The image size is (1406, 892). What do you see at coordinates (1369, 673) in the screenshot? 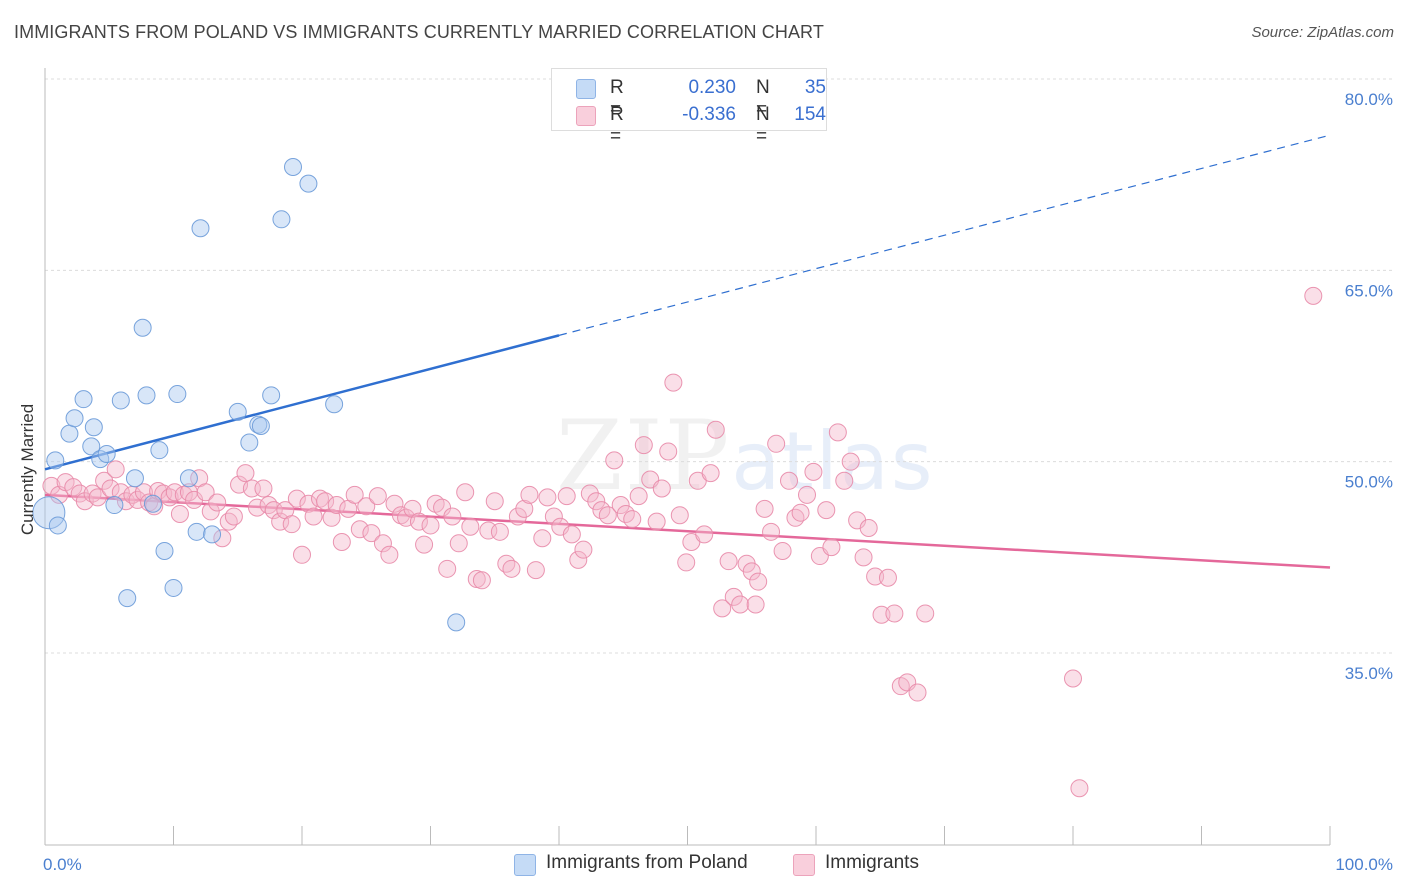
I see `y-tick-label: 35.0%` at bounding box center [1369, 673].